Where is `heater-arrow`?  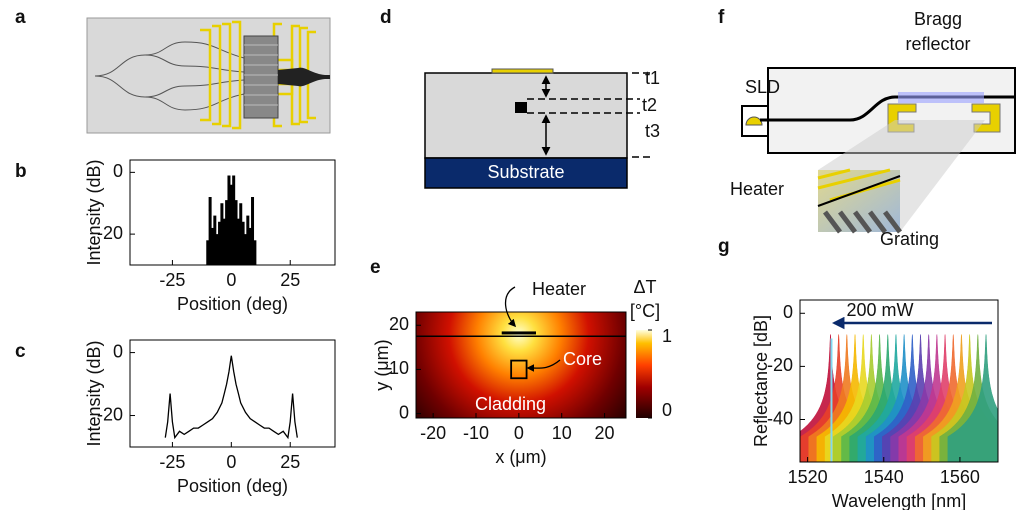 heater-arrow is located at coordinates (510, 307).